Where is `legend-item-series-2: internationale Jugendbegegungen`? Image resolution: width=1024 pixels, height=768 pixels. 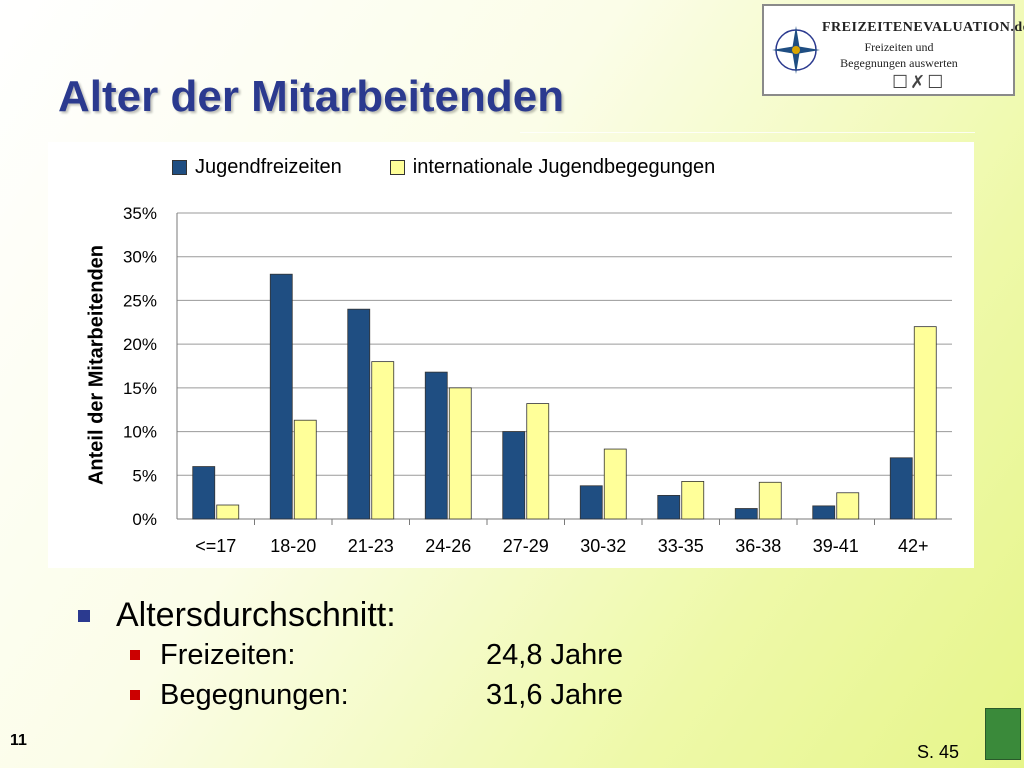
legend-item-series-2: internationale Jugendbegegungen is located at coordinates (552, 167).